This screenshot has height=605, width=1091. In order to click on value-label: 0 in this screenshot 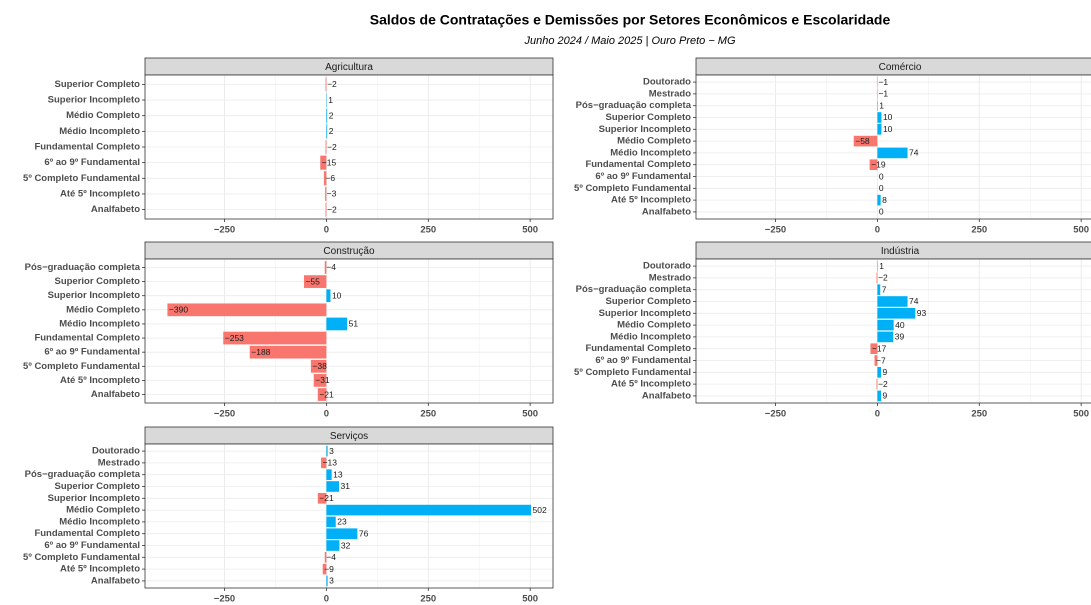, I will do `click(881, 188)`.